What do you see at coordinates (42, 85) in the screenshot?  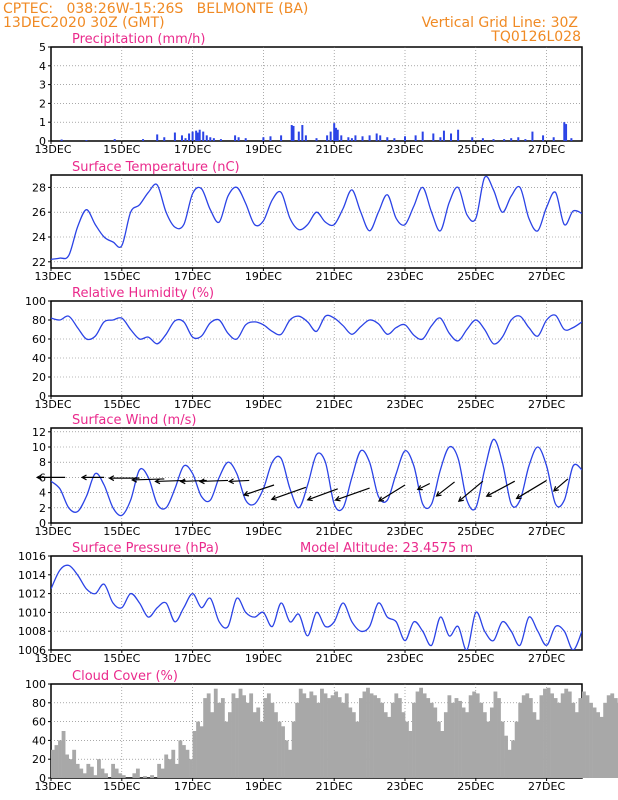 I see `y-tick-label: 3` at bounding box center [42, 85].